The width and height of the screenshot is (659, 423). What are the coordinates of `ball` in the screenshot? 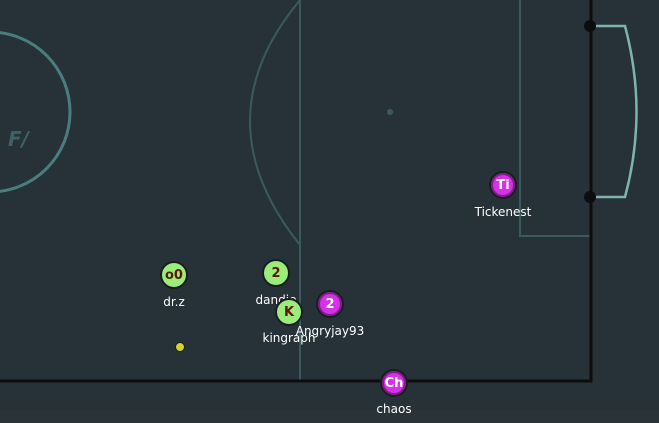 It's located at (180, 347).